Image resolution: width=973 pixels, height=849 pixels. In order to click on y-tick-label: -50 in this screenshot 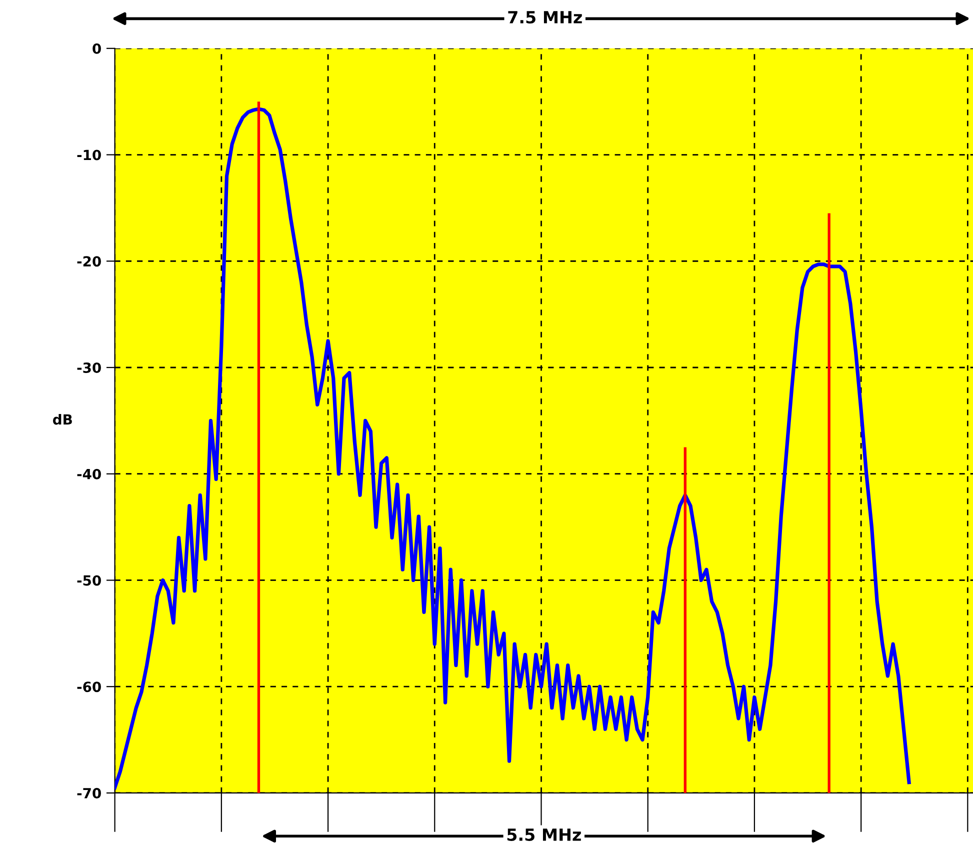, I will do `click(89, 580)`.